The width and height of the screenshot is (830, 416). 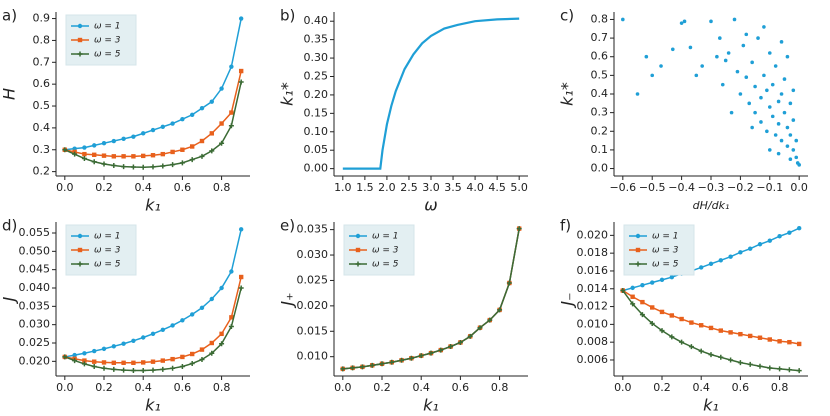 I want to click on x-tick-label: 0.8, so click(x=780, y=387).